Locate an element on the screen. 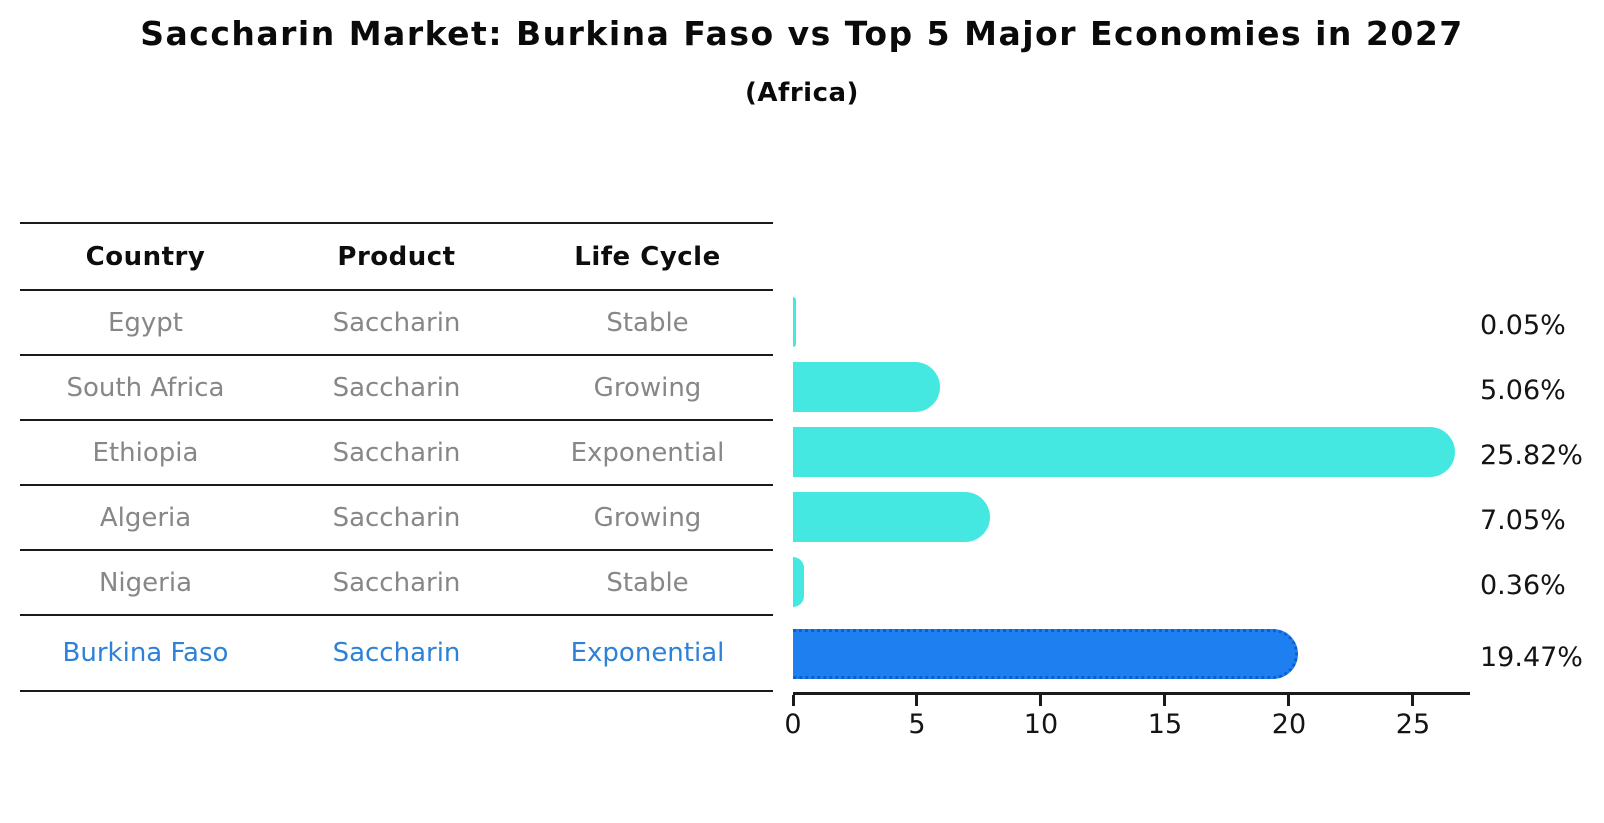 The height and width of the screenshot is (823, 1604). column-header-country: Country is located at coordinates (145, 256).